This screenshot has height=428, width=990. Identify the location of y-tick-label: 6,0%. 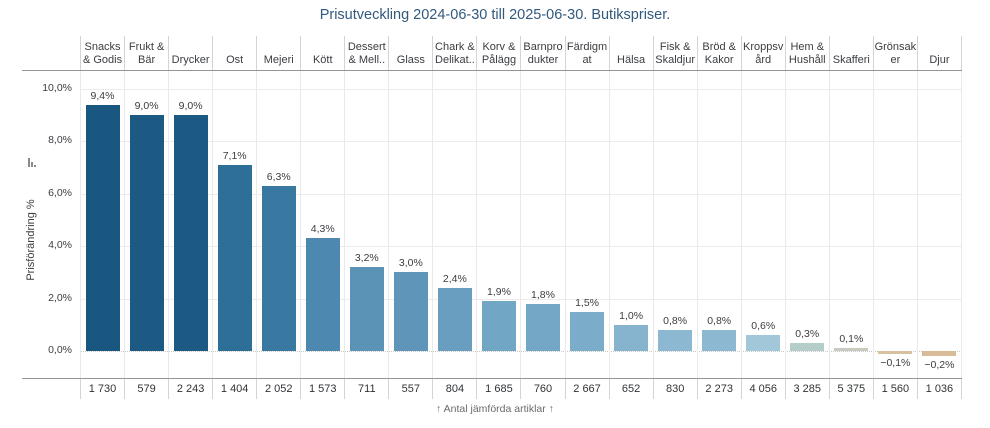
(60, 192).